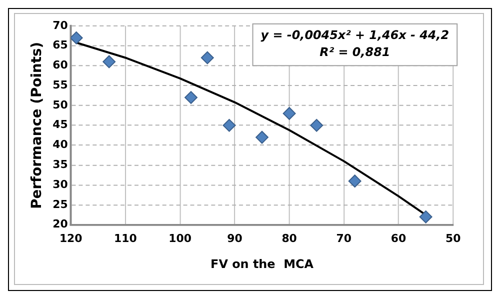 This screenshot has width=500, height=299. What do you see at coordinates (60, 65) in the screenshot?
I see `y-tick-label: 60` at bounding box center [60, 65].